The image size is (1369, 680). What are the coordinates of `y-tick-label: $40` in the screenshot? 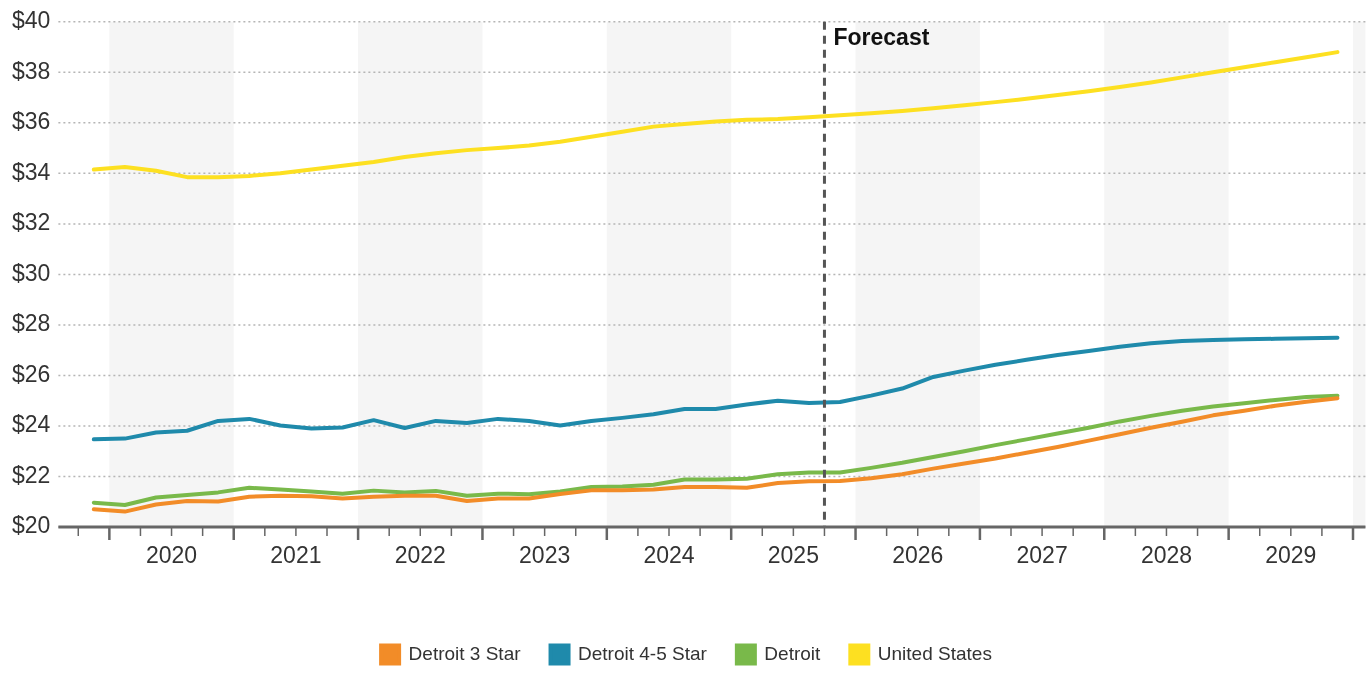 It's located at (31, 20).